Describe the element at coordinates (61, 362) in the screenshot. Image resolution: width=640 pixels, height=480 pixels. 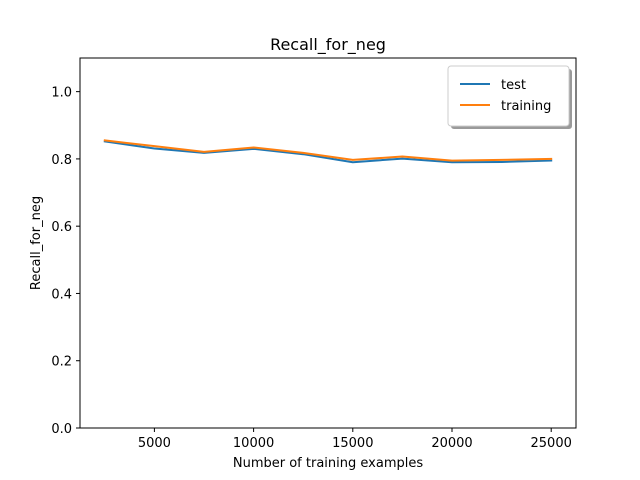
I see `y-tick-label: 0.2` at that location.